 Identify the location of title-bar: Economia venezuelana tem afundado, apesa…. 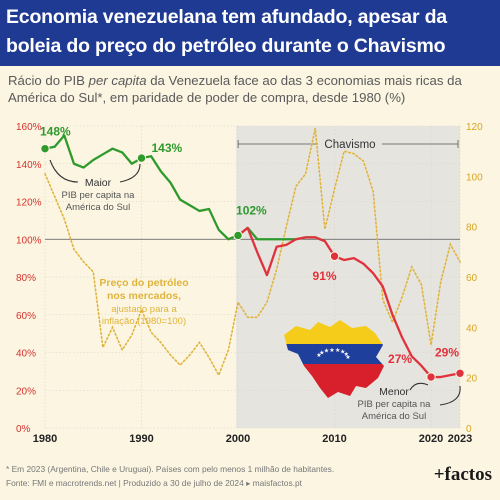
(250, 33).